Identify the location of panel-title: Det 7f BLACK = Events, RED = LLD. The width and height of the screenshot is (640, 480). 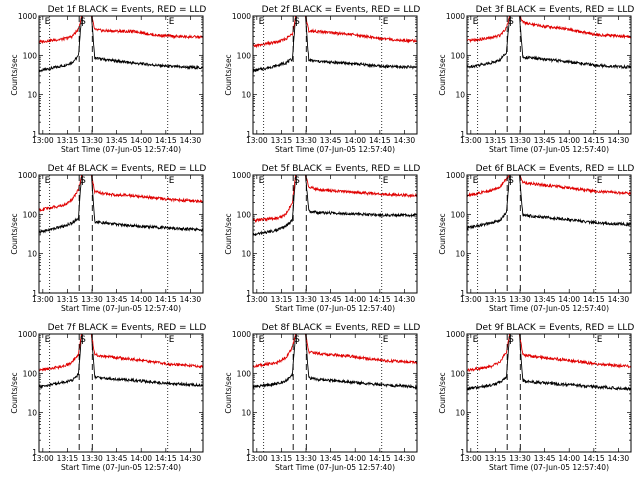
(127, 328).